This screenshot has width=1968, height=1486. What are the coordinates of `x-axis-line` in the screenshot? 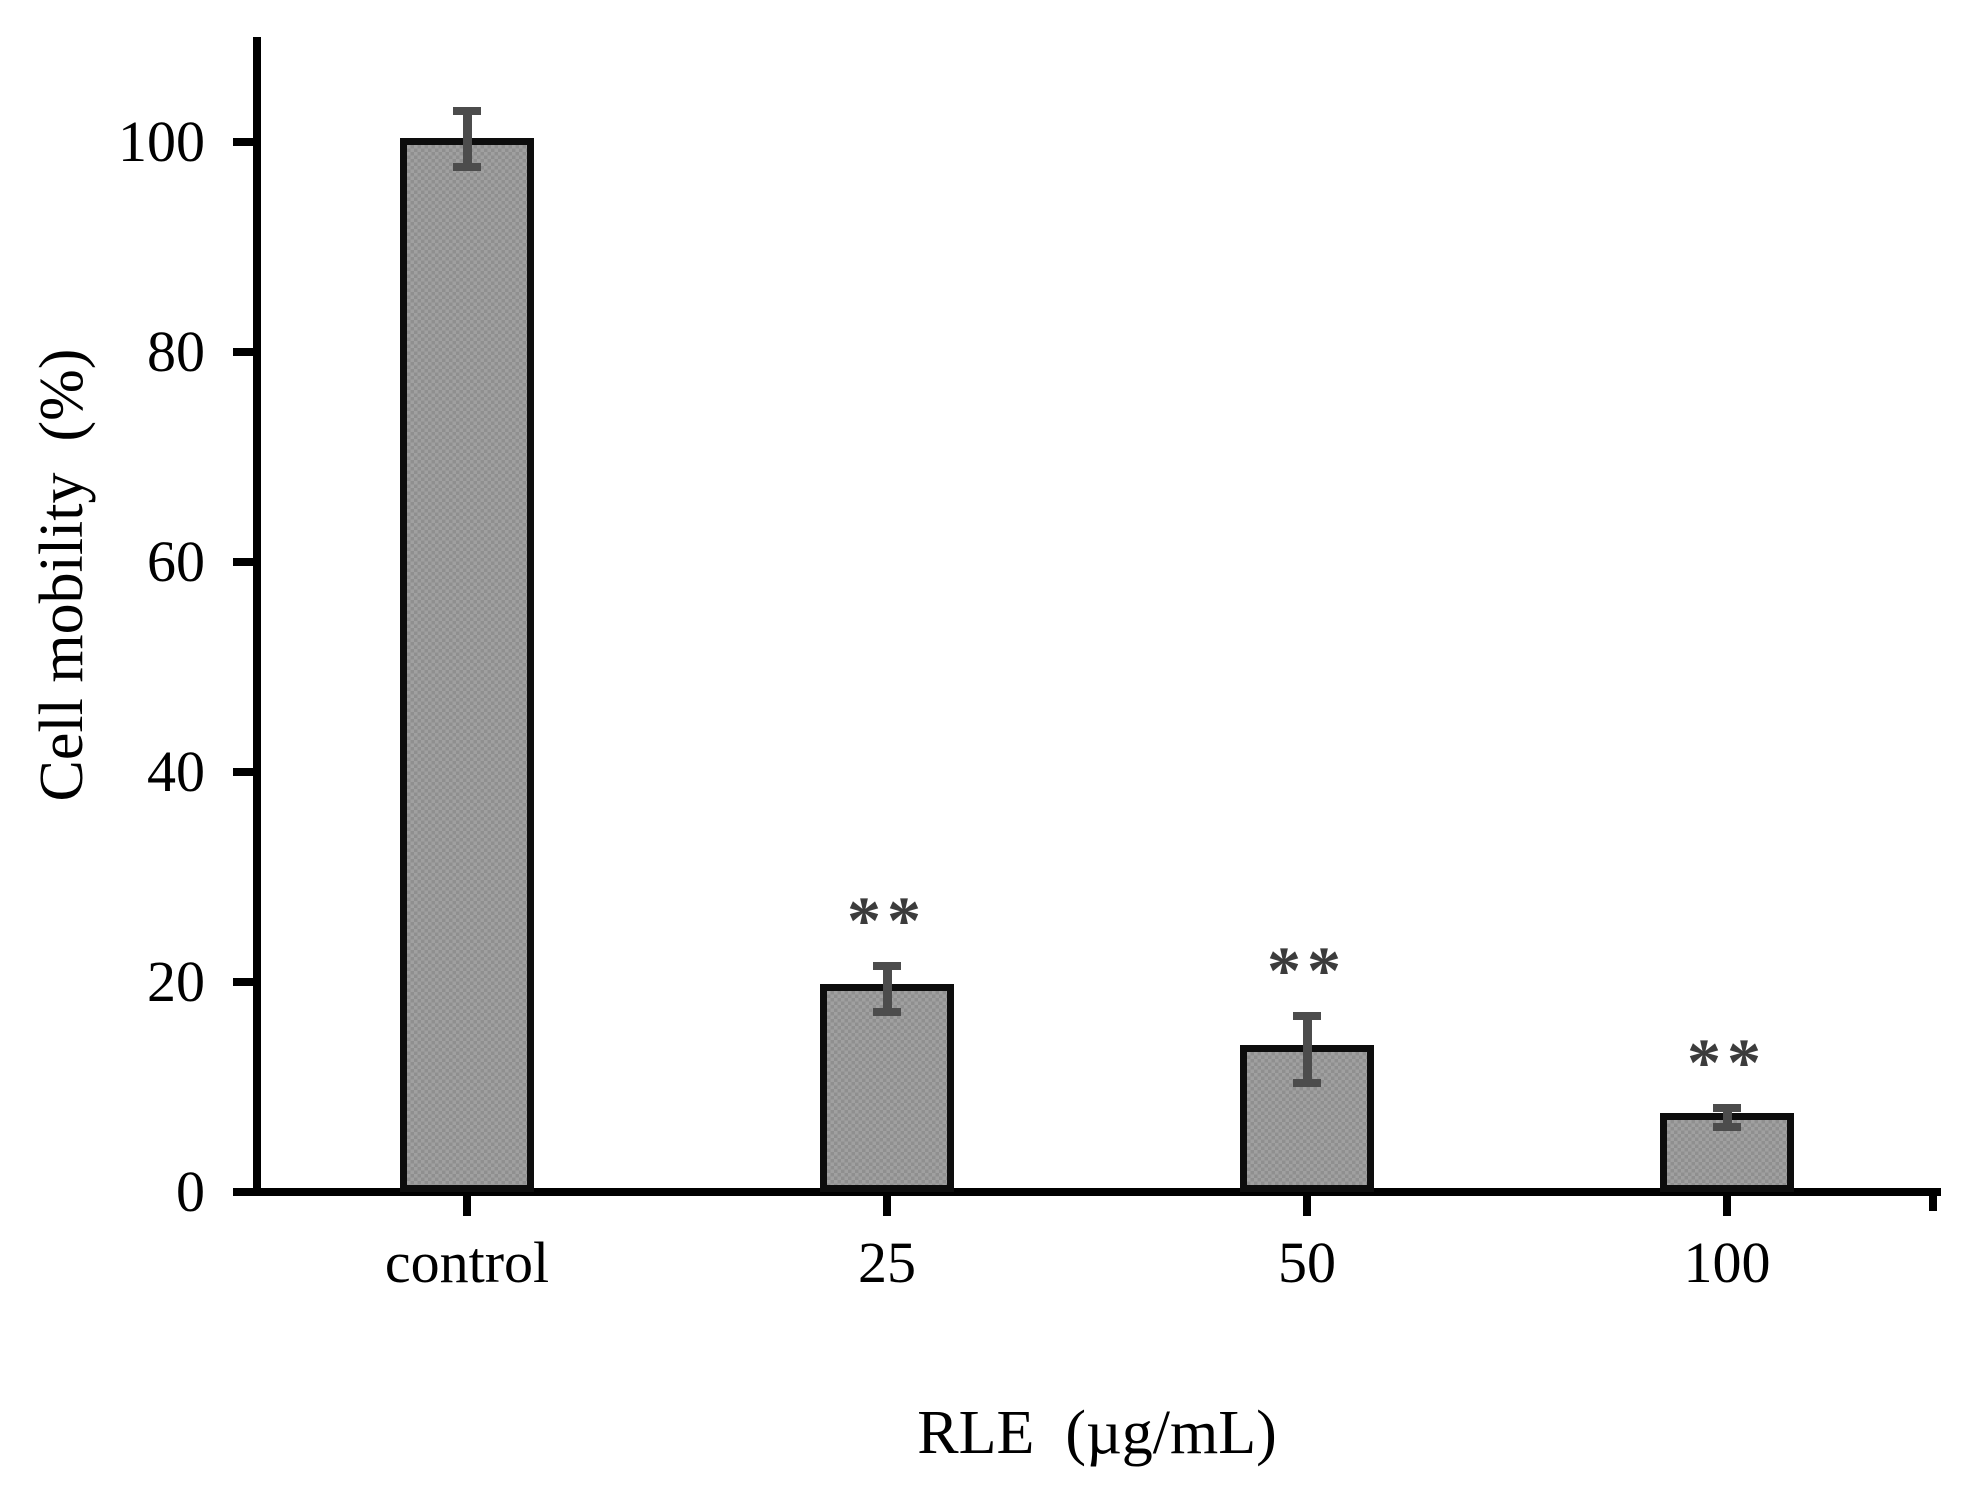 It's located at (1097, 1192).